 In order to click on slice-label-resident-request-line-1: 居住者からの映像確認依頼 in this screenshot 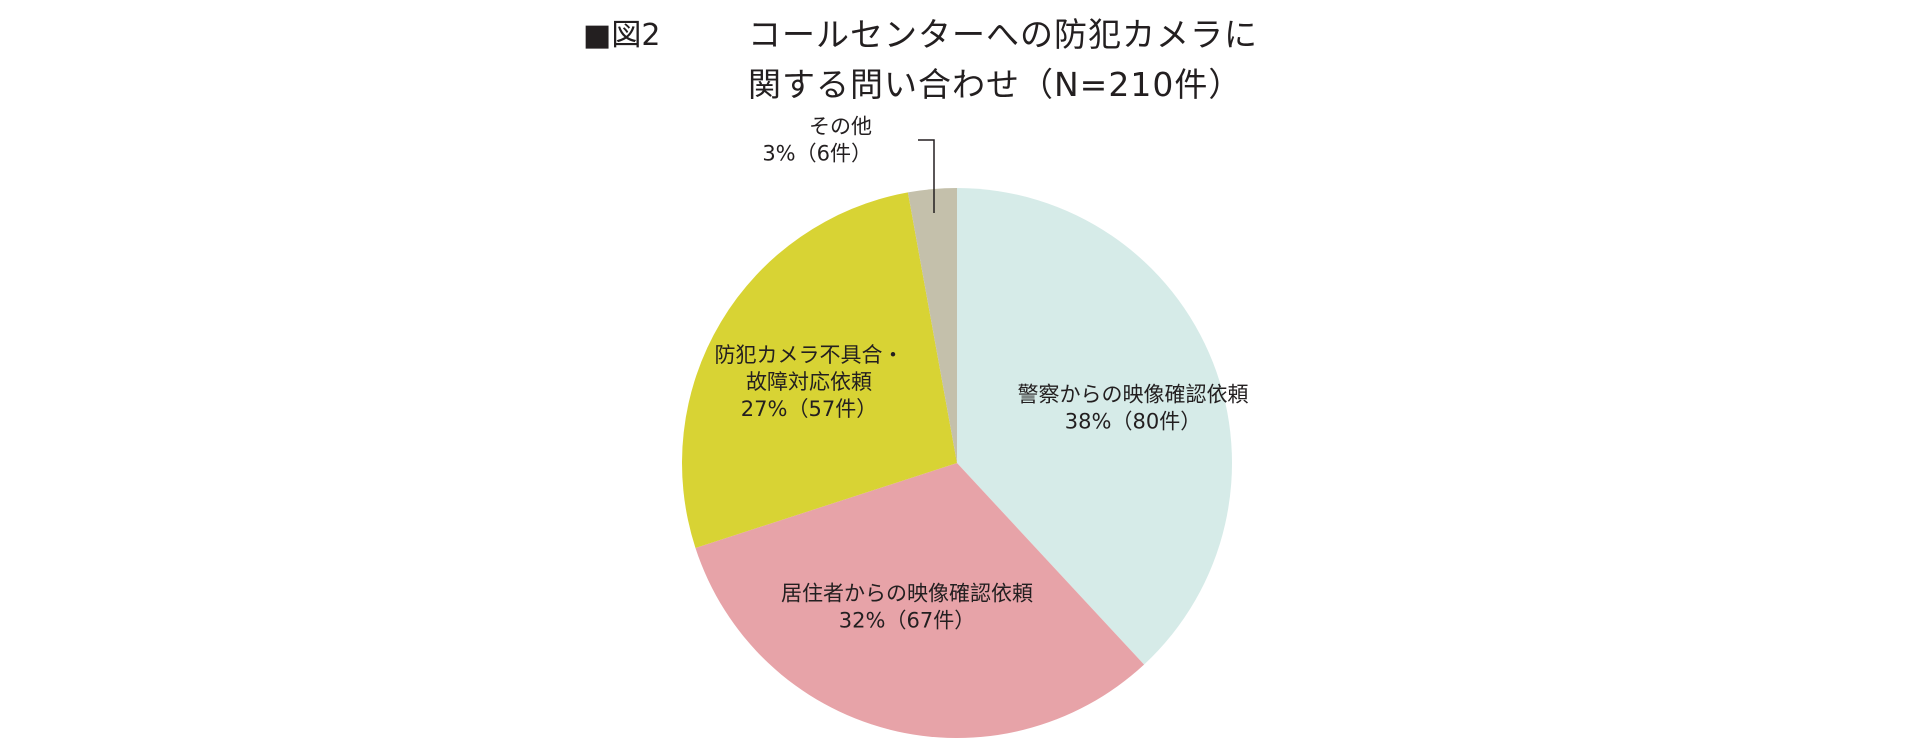, I will do `click(907, 594)`.